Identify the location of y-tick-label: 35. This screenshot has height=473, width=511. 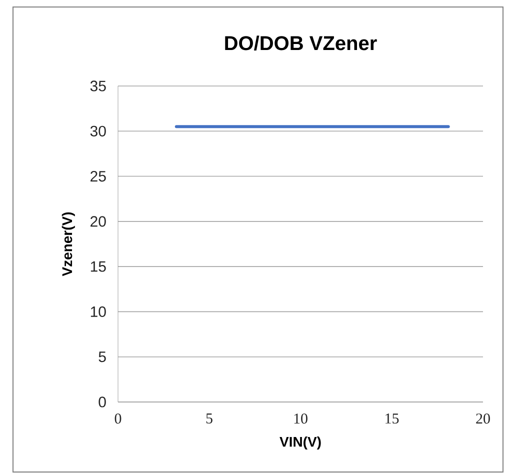
(98, 86).